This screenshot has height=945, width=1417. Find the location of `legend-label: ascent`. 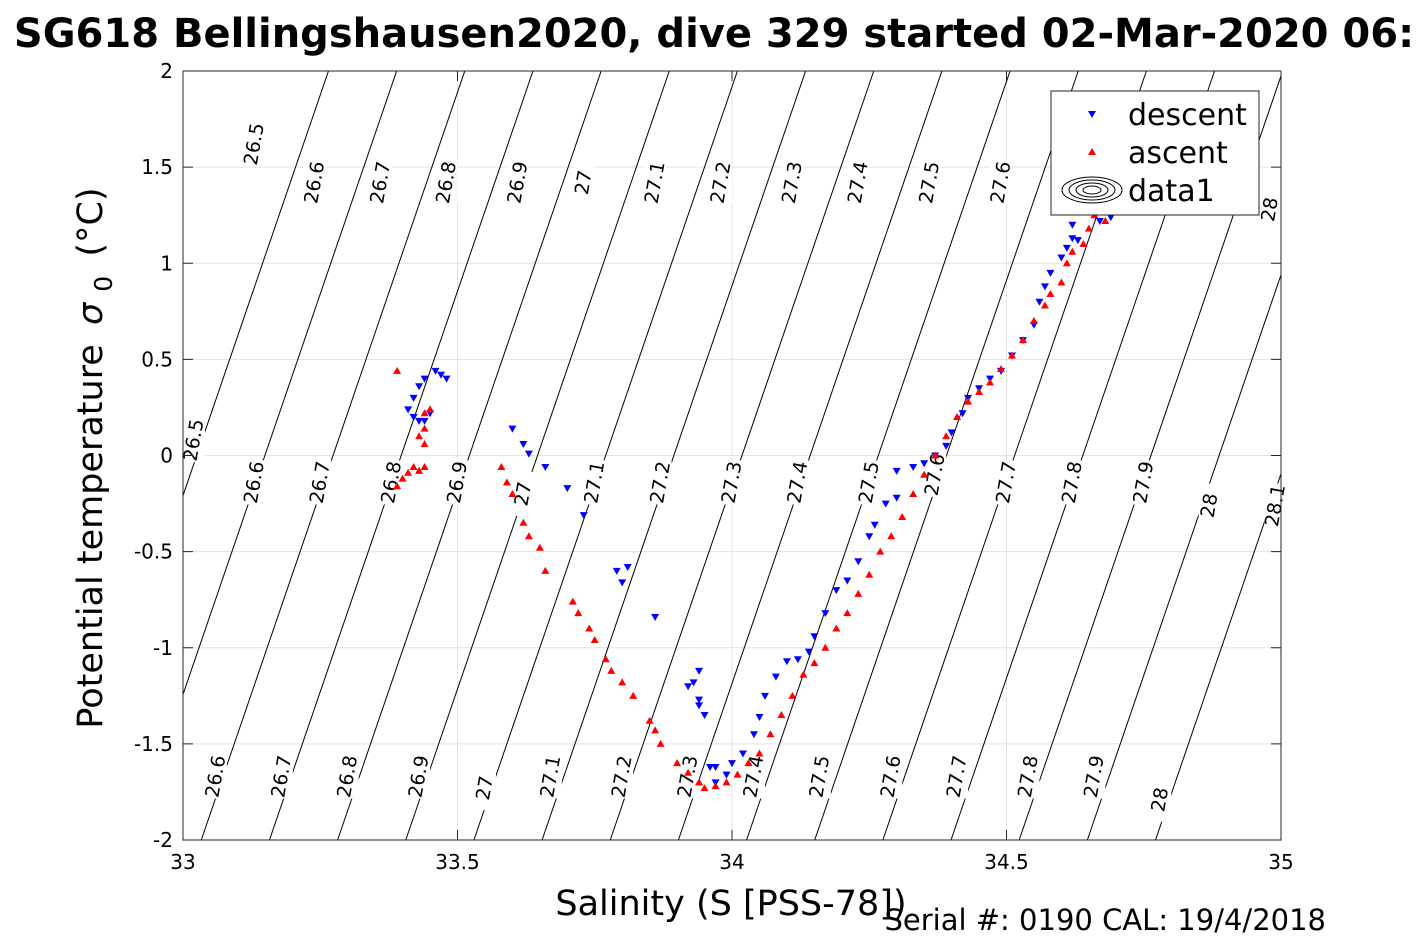

legend-label: ascent is located at coordinates (1178, 153).